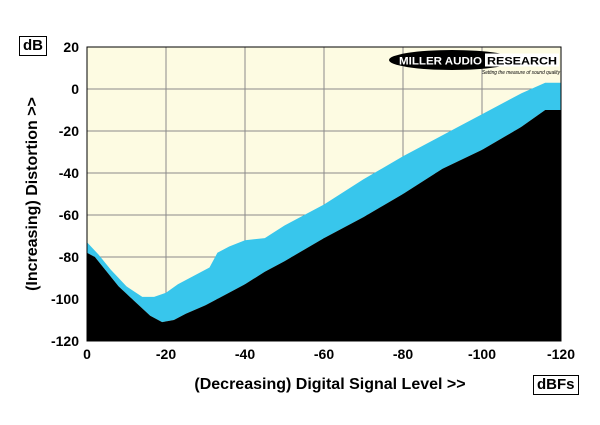 The image size is (600, 425). Describe the element at coordinates (32, 194) in the screenshot. I see `y-axis-title: (Increasing) Distortion >>` at that location.